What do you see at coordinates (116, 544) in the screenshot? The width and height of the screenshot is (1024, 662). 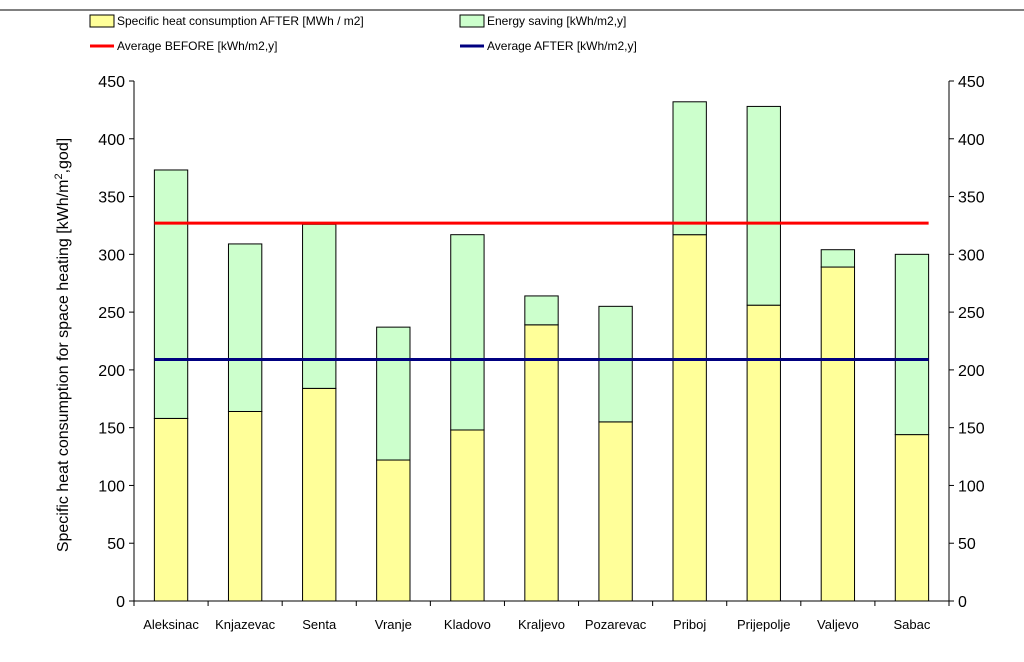 I see `y-tick-label-left: 50` at bounding box center [116, 544].